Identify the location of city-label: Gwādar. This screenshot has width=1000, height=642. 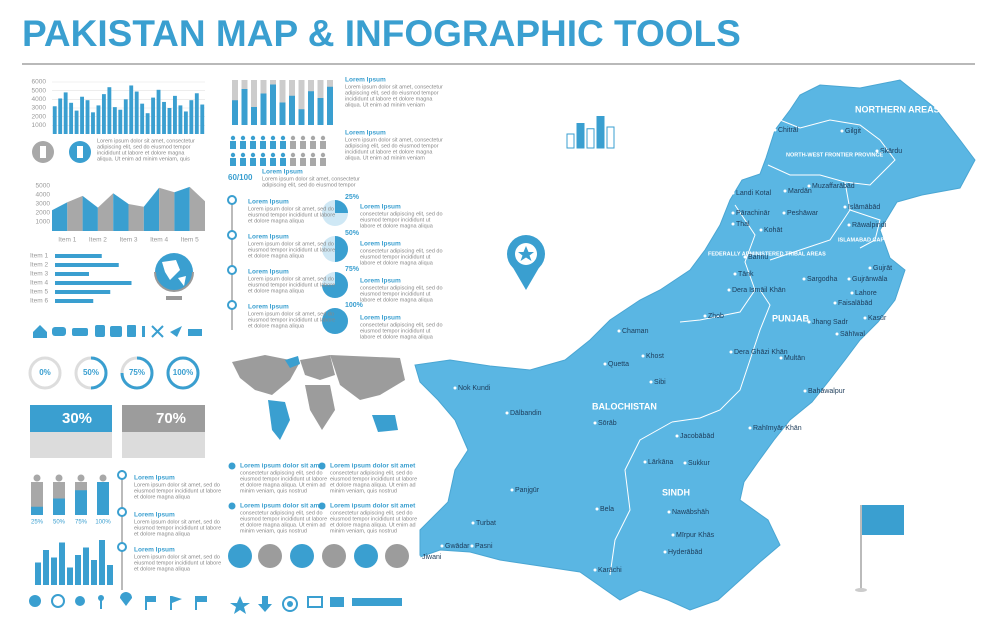
(457, 546).